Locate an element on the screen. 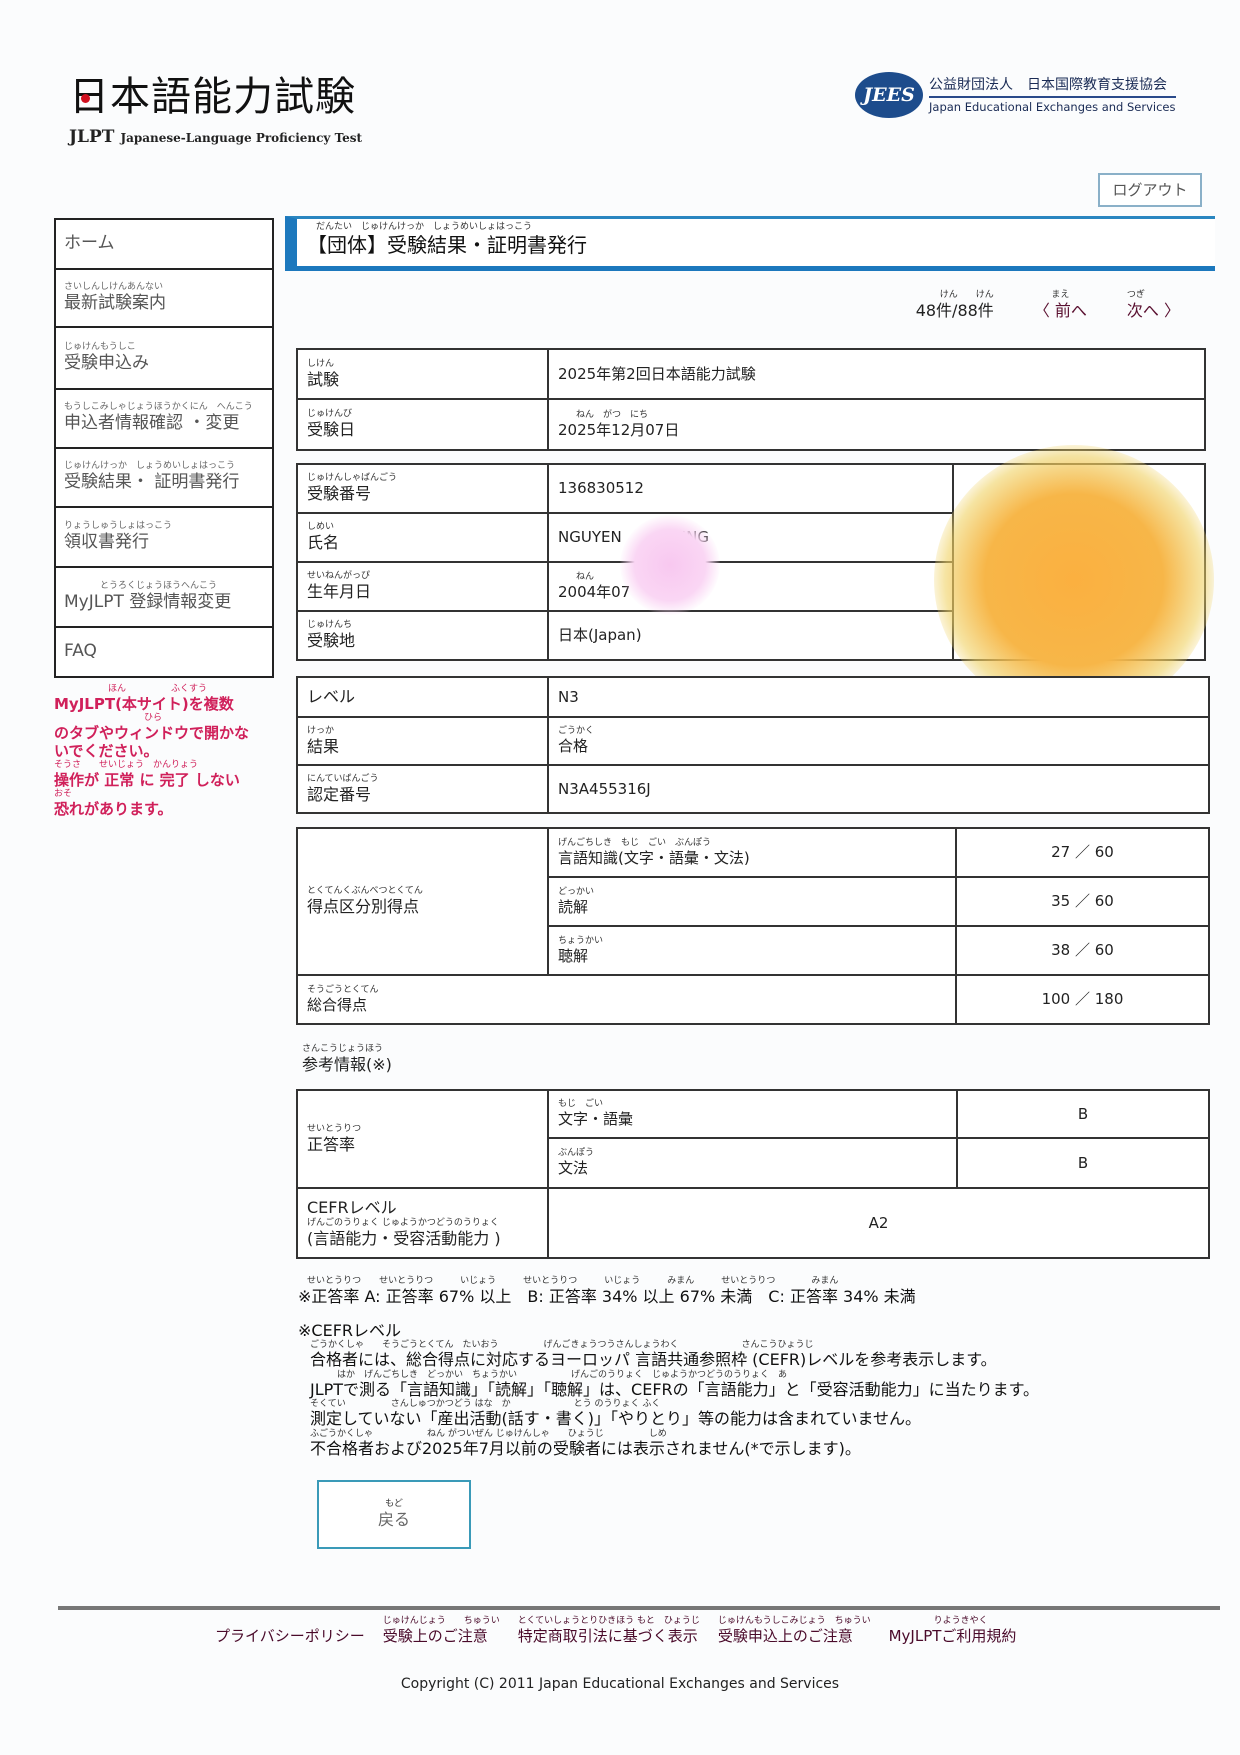 The image size is (1240, 1755). table-row: じゅけんび 受験日 ねん がつ にち 2025年12月07日 is located at coordinates (751, 424).